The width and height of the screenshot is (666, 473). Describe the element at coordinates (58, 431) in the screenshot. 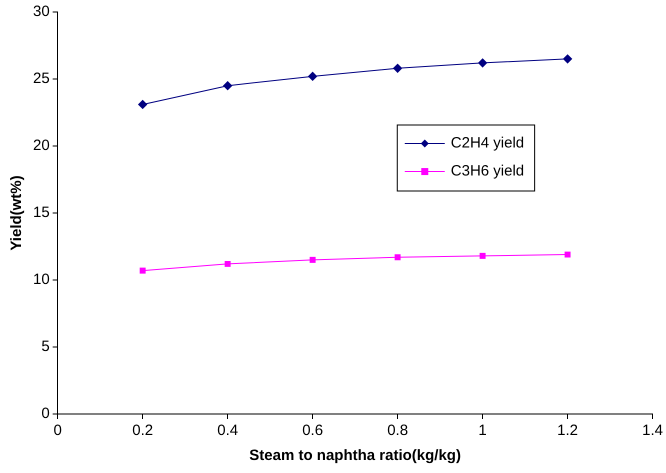

I see `x-tick-label: 0` at that location.